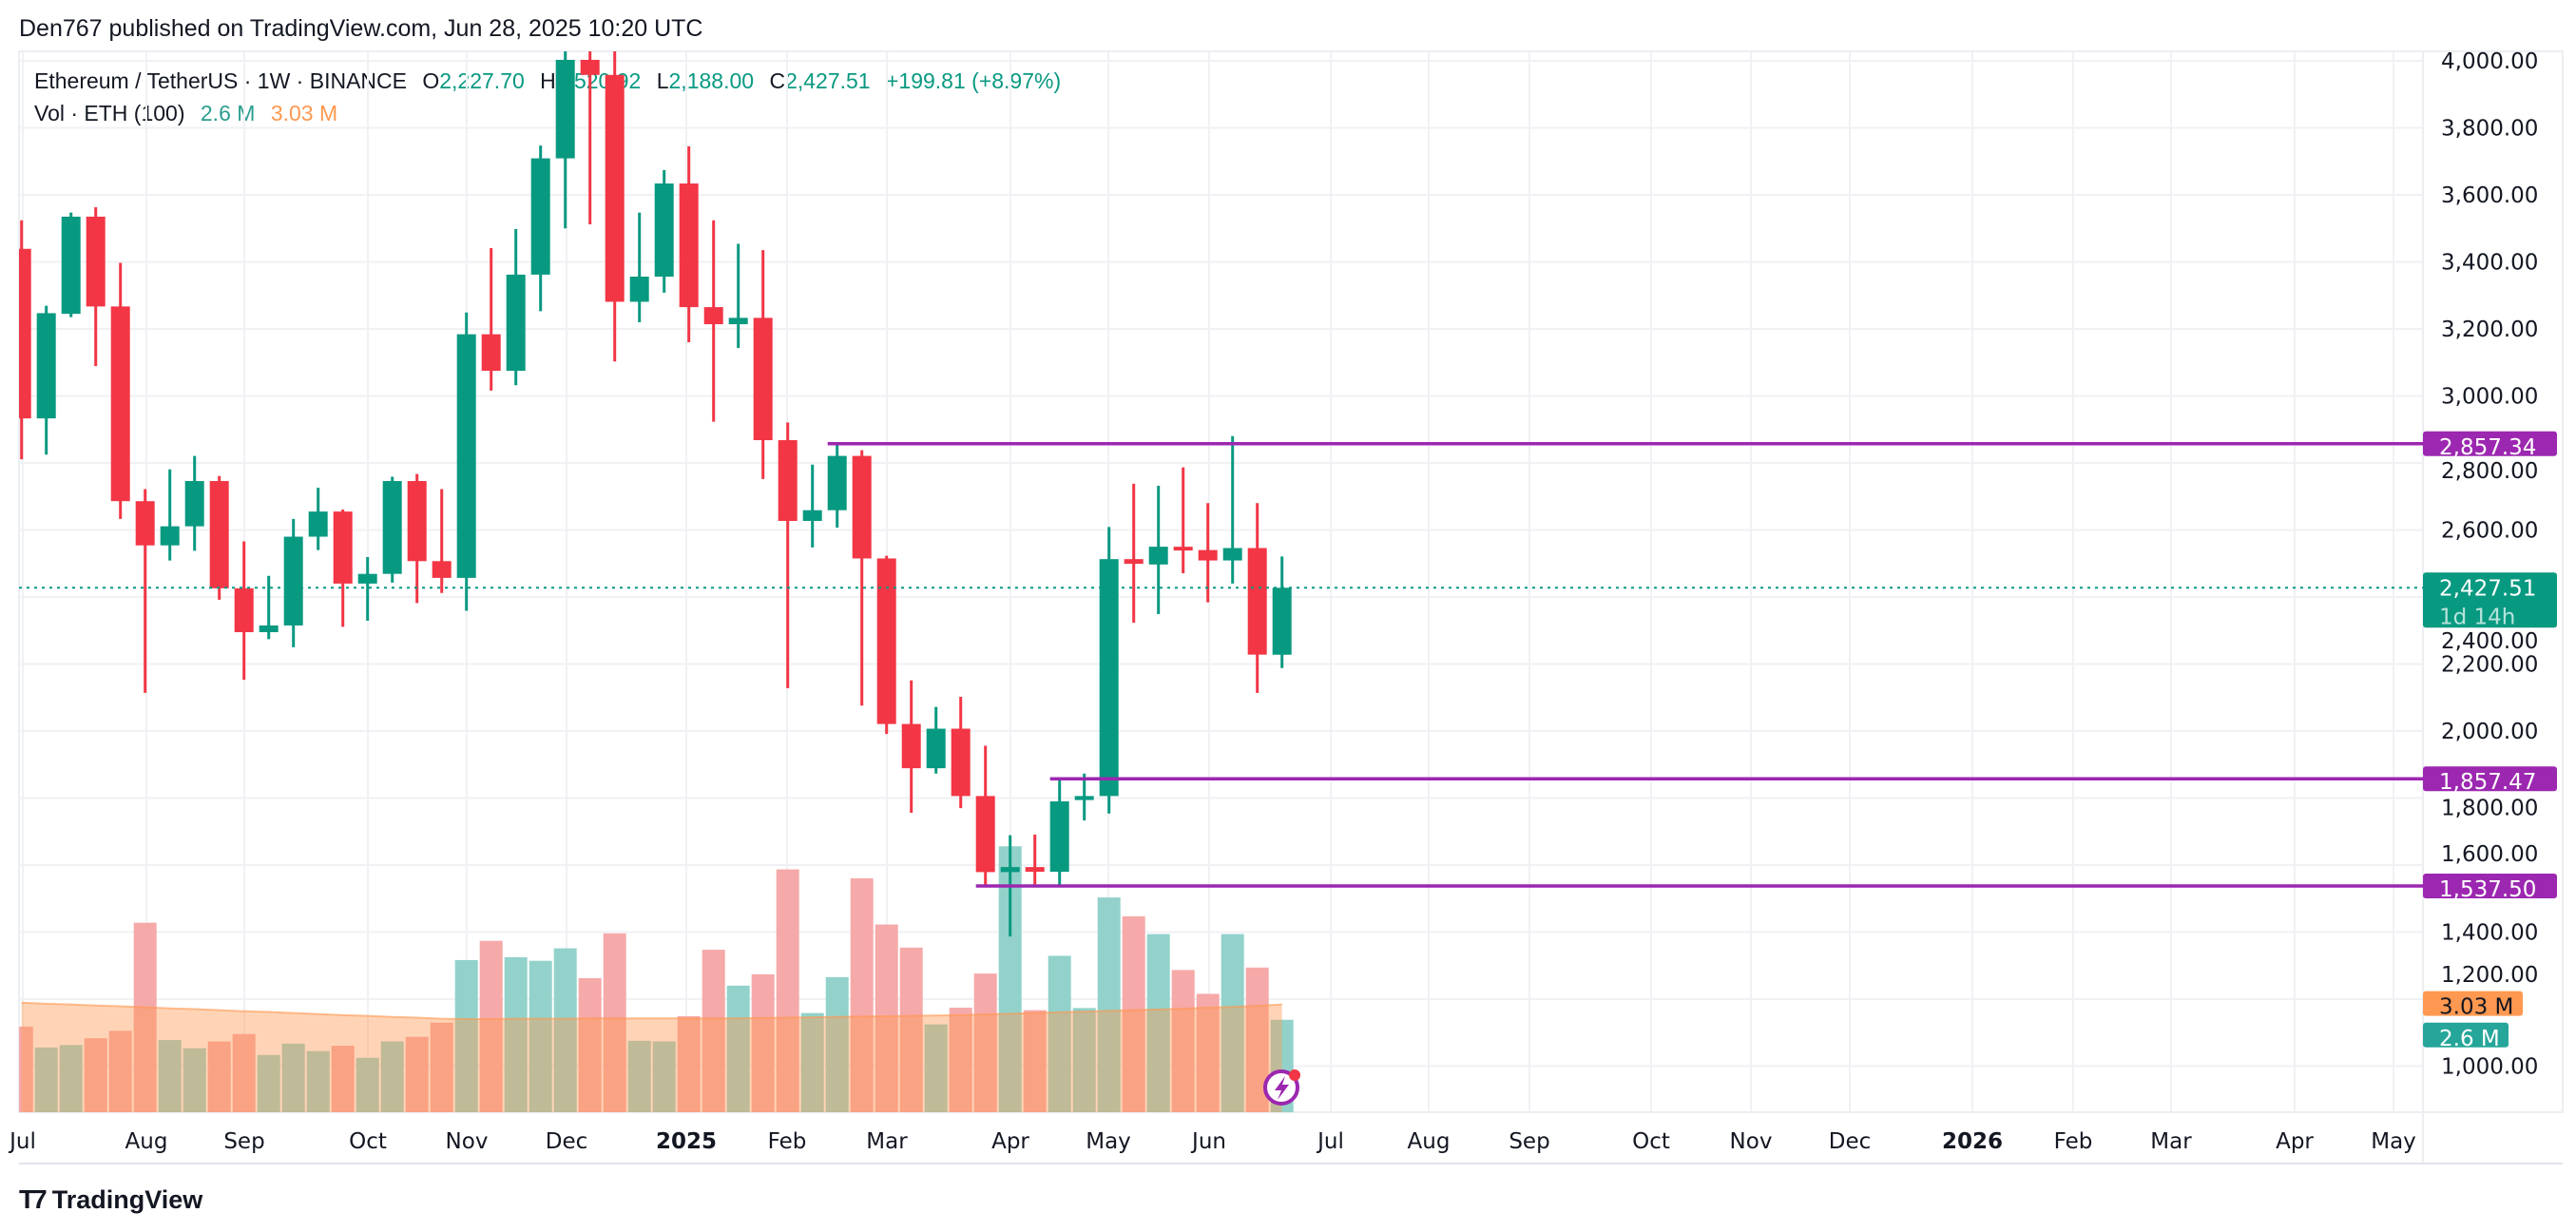 The height and width of the screenshot is (1232, 2576). I want to click on low-label: L, so click(663, 80).